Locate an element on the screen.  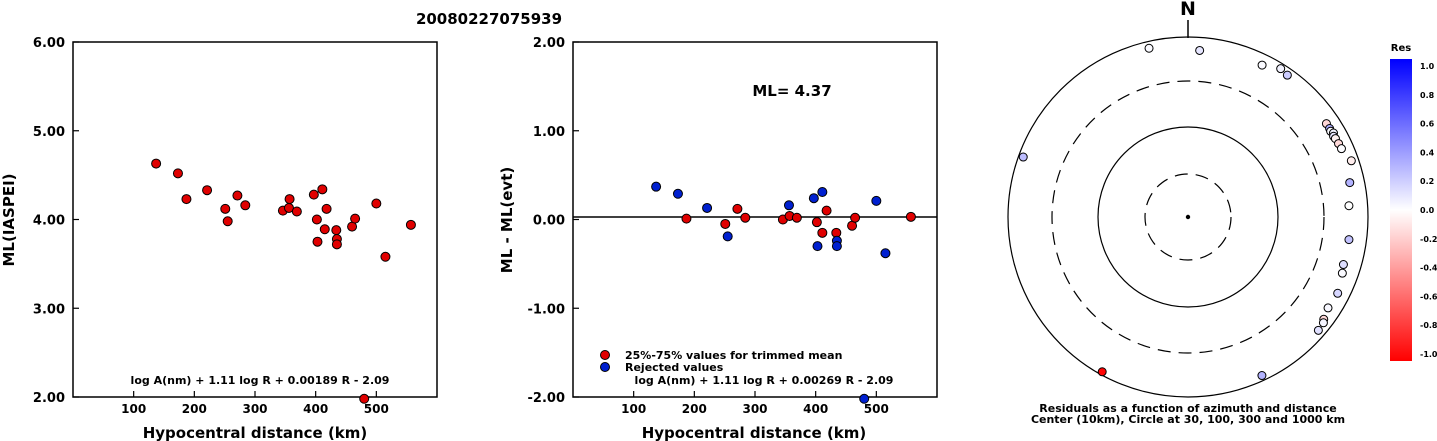
colorbar-tick-label: 0.0 is located at coordinates (1427, 210).